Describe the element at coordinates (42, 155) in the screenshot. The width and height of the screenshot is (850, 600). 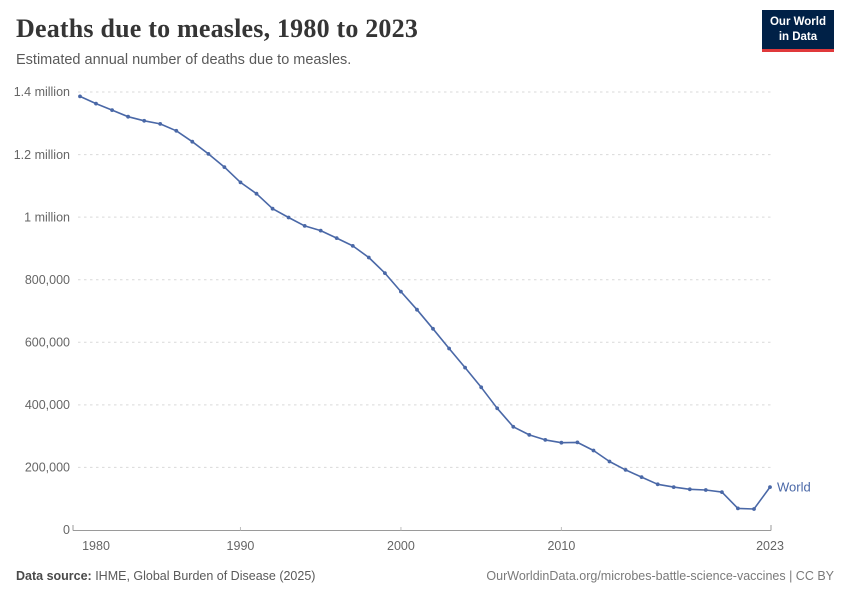
I see `y-tick-label: 1.2 million` at that location.